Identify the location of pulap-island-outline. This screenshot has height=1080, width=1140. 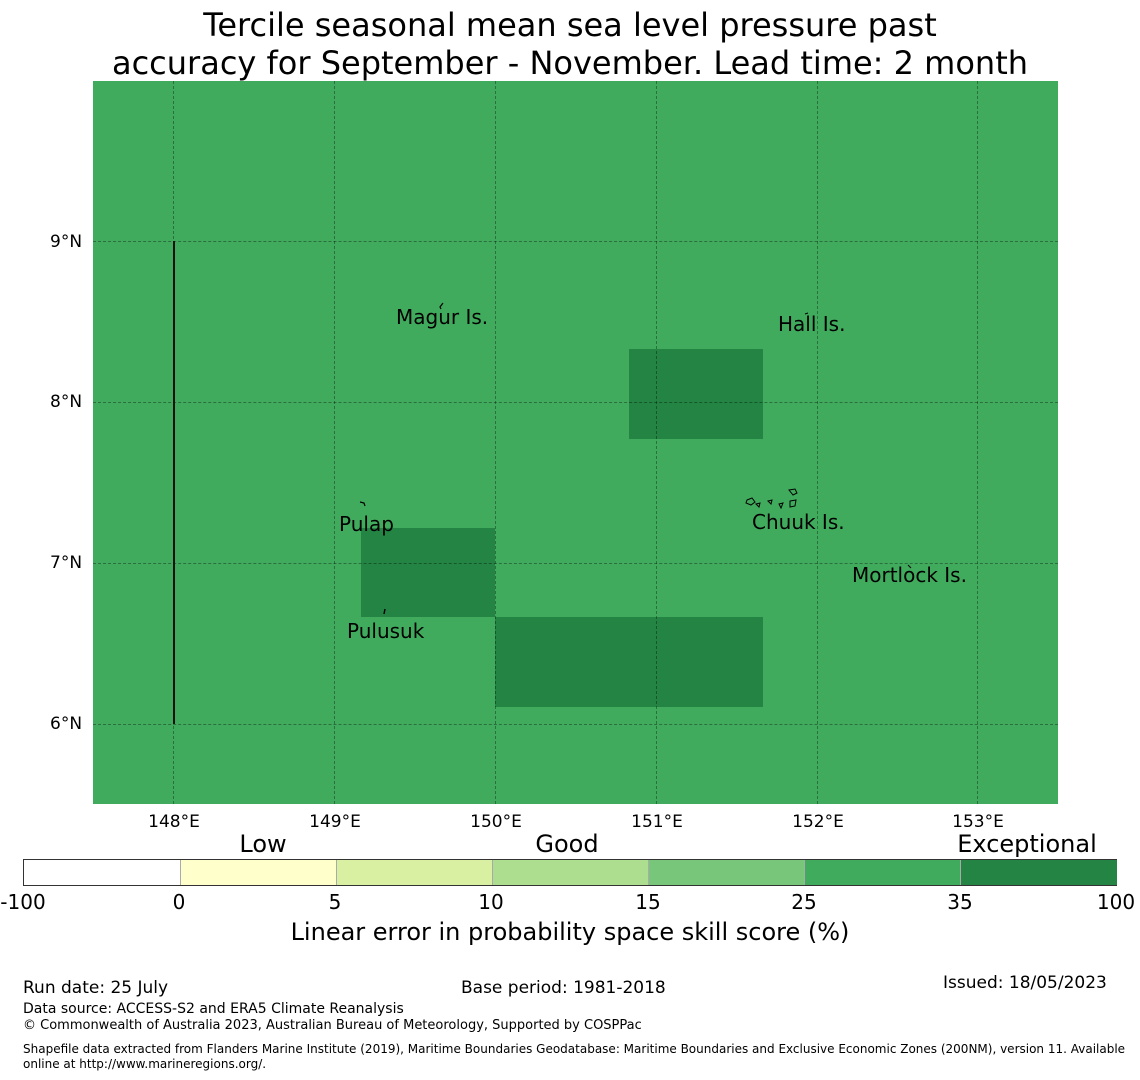
(362, 504).